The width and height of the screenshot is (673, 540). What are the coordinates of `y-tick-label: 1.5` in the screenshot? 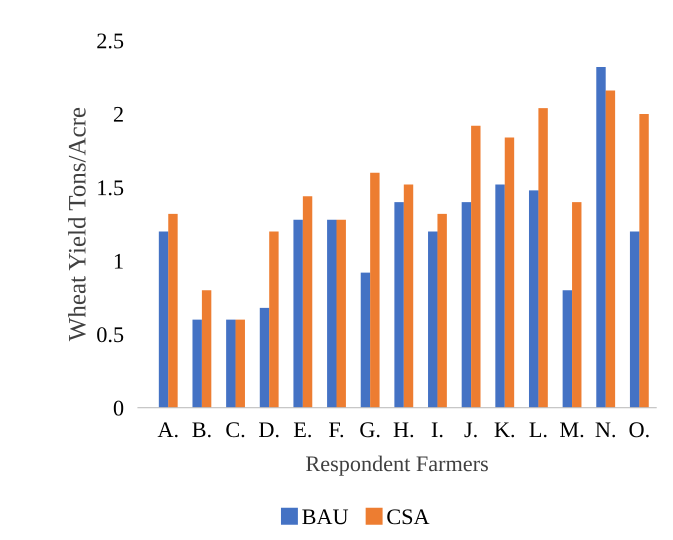 It's located at (111, 188).